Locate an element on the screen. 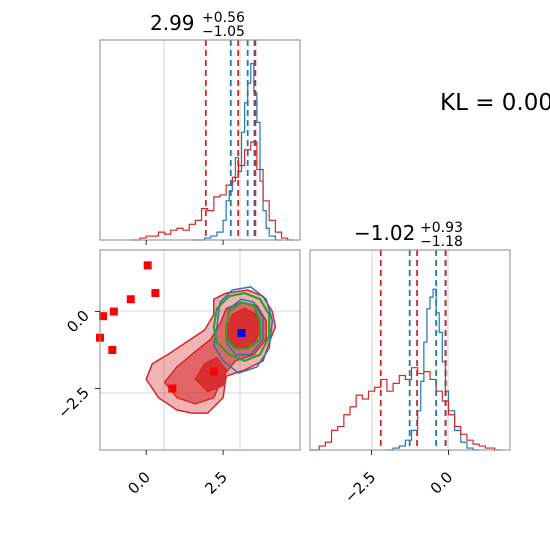 This screenshot has height=550, width=550. contour-blue-inner is located at coordinates (244, 327).